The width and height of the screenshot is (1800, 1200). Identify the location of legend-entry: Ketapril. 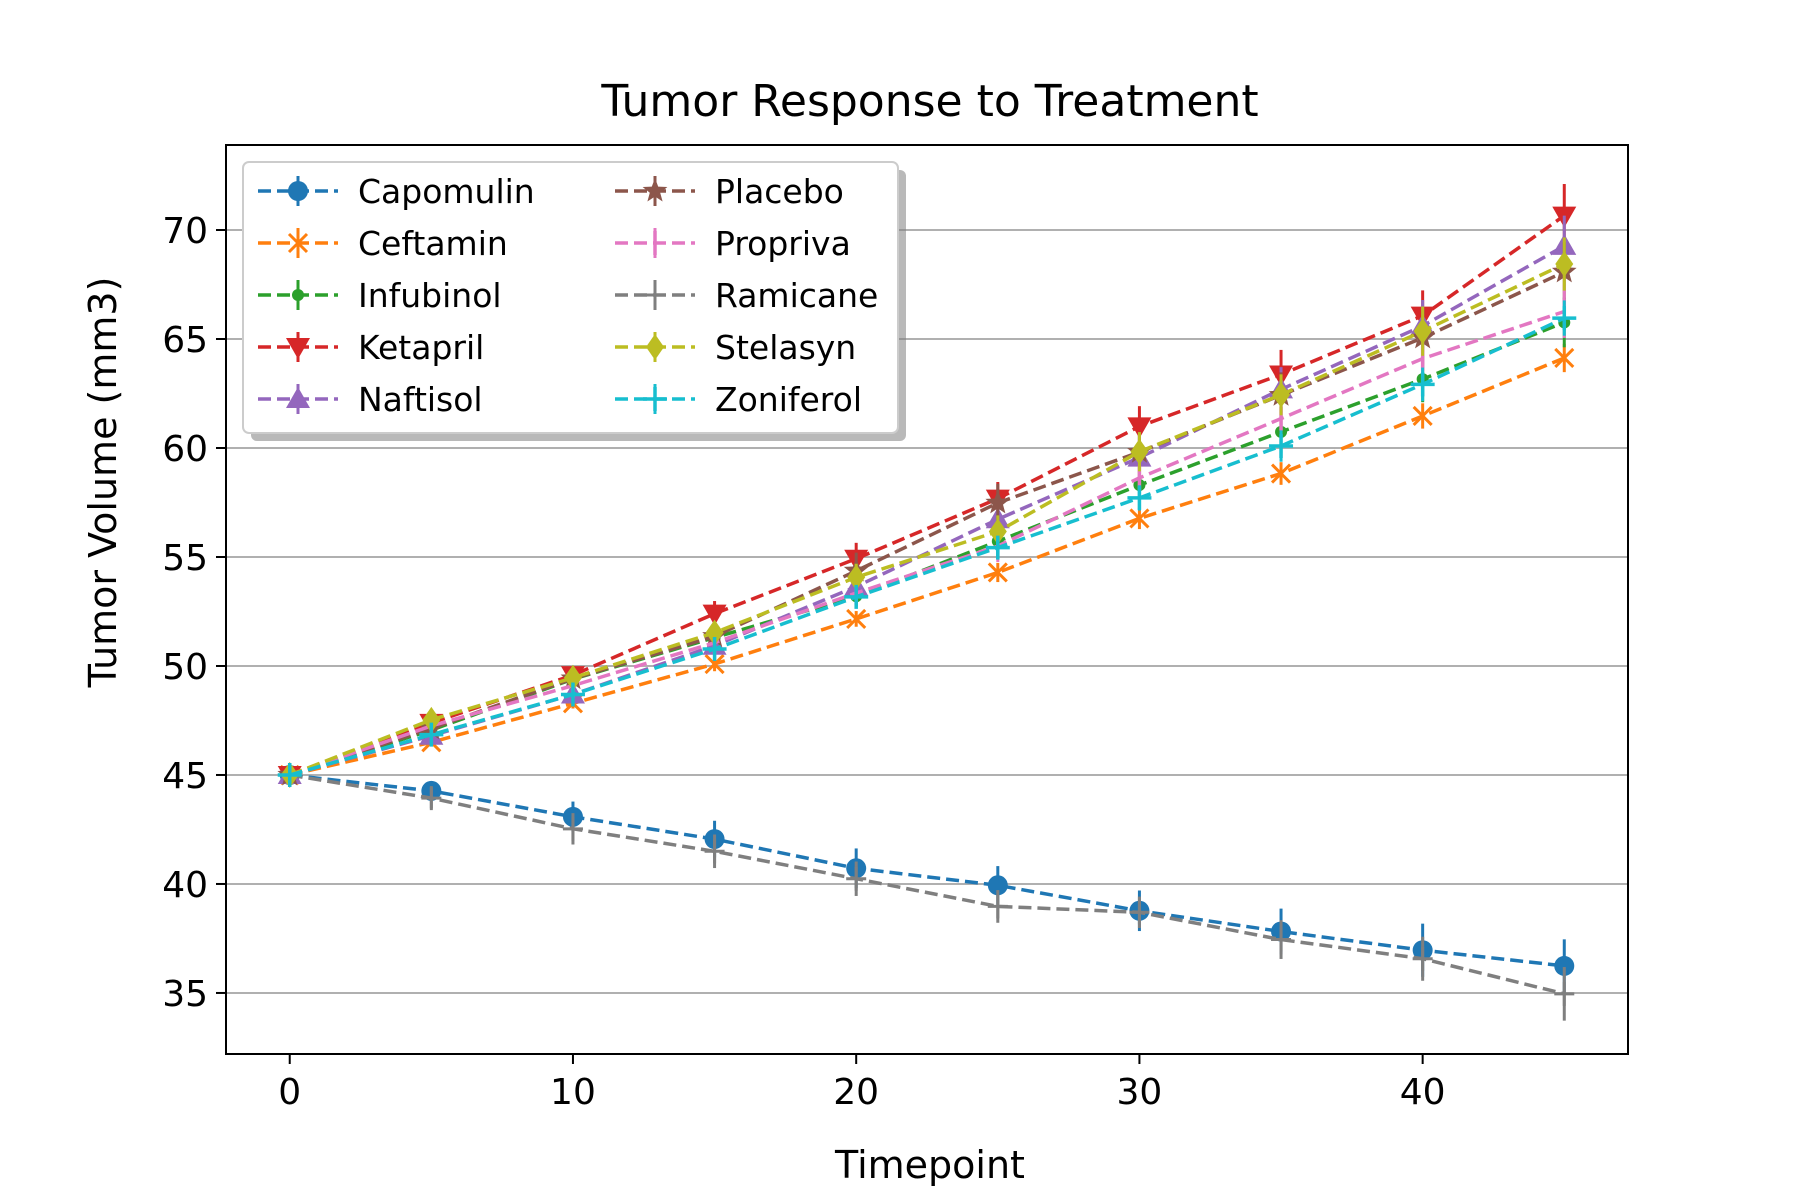
(371, 347).